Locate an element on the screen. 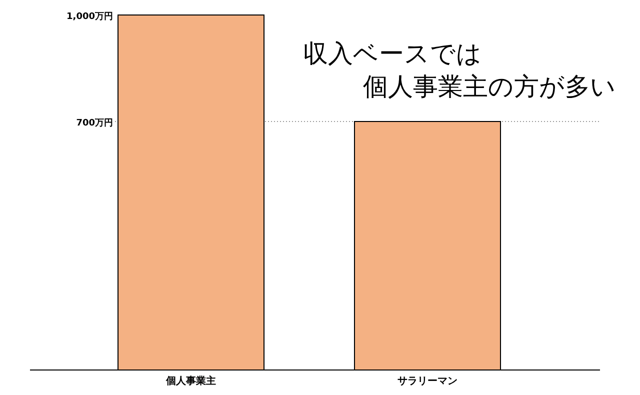  annotation: 個人事業主の方が多い is located at coordinates (489, 86).